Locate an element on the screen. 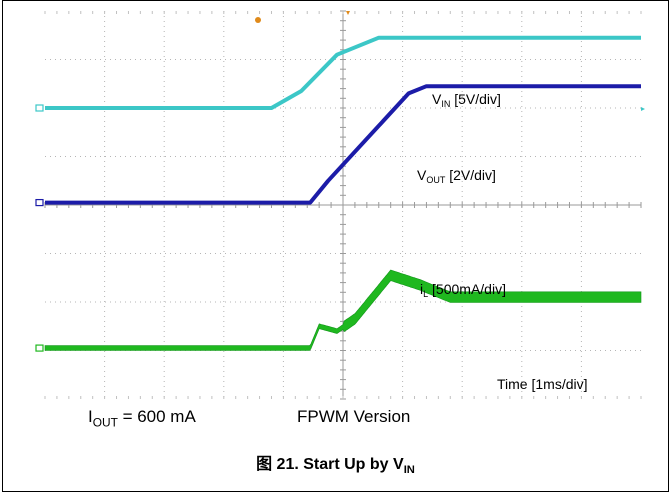 The width and height of the screenshot is (671, 494). trigger-position-marker is located at coordinates (348, 13).